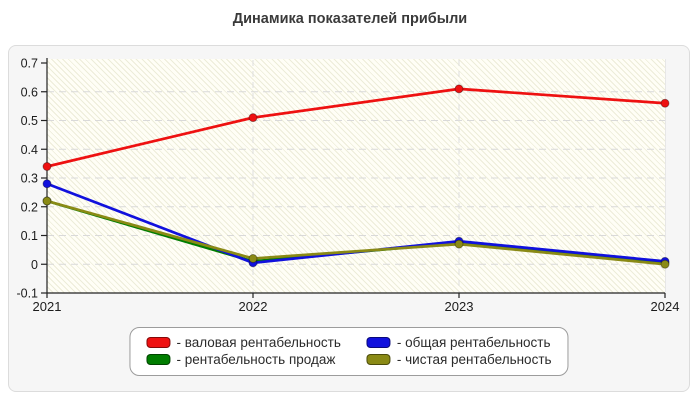  I want to click on legend-label-sales-margin: - рентабельность продаж, so click(256, 359).